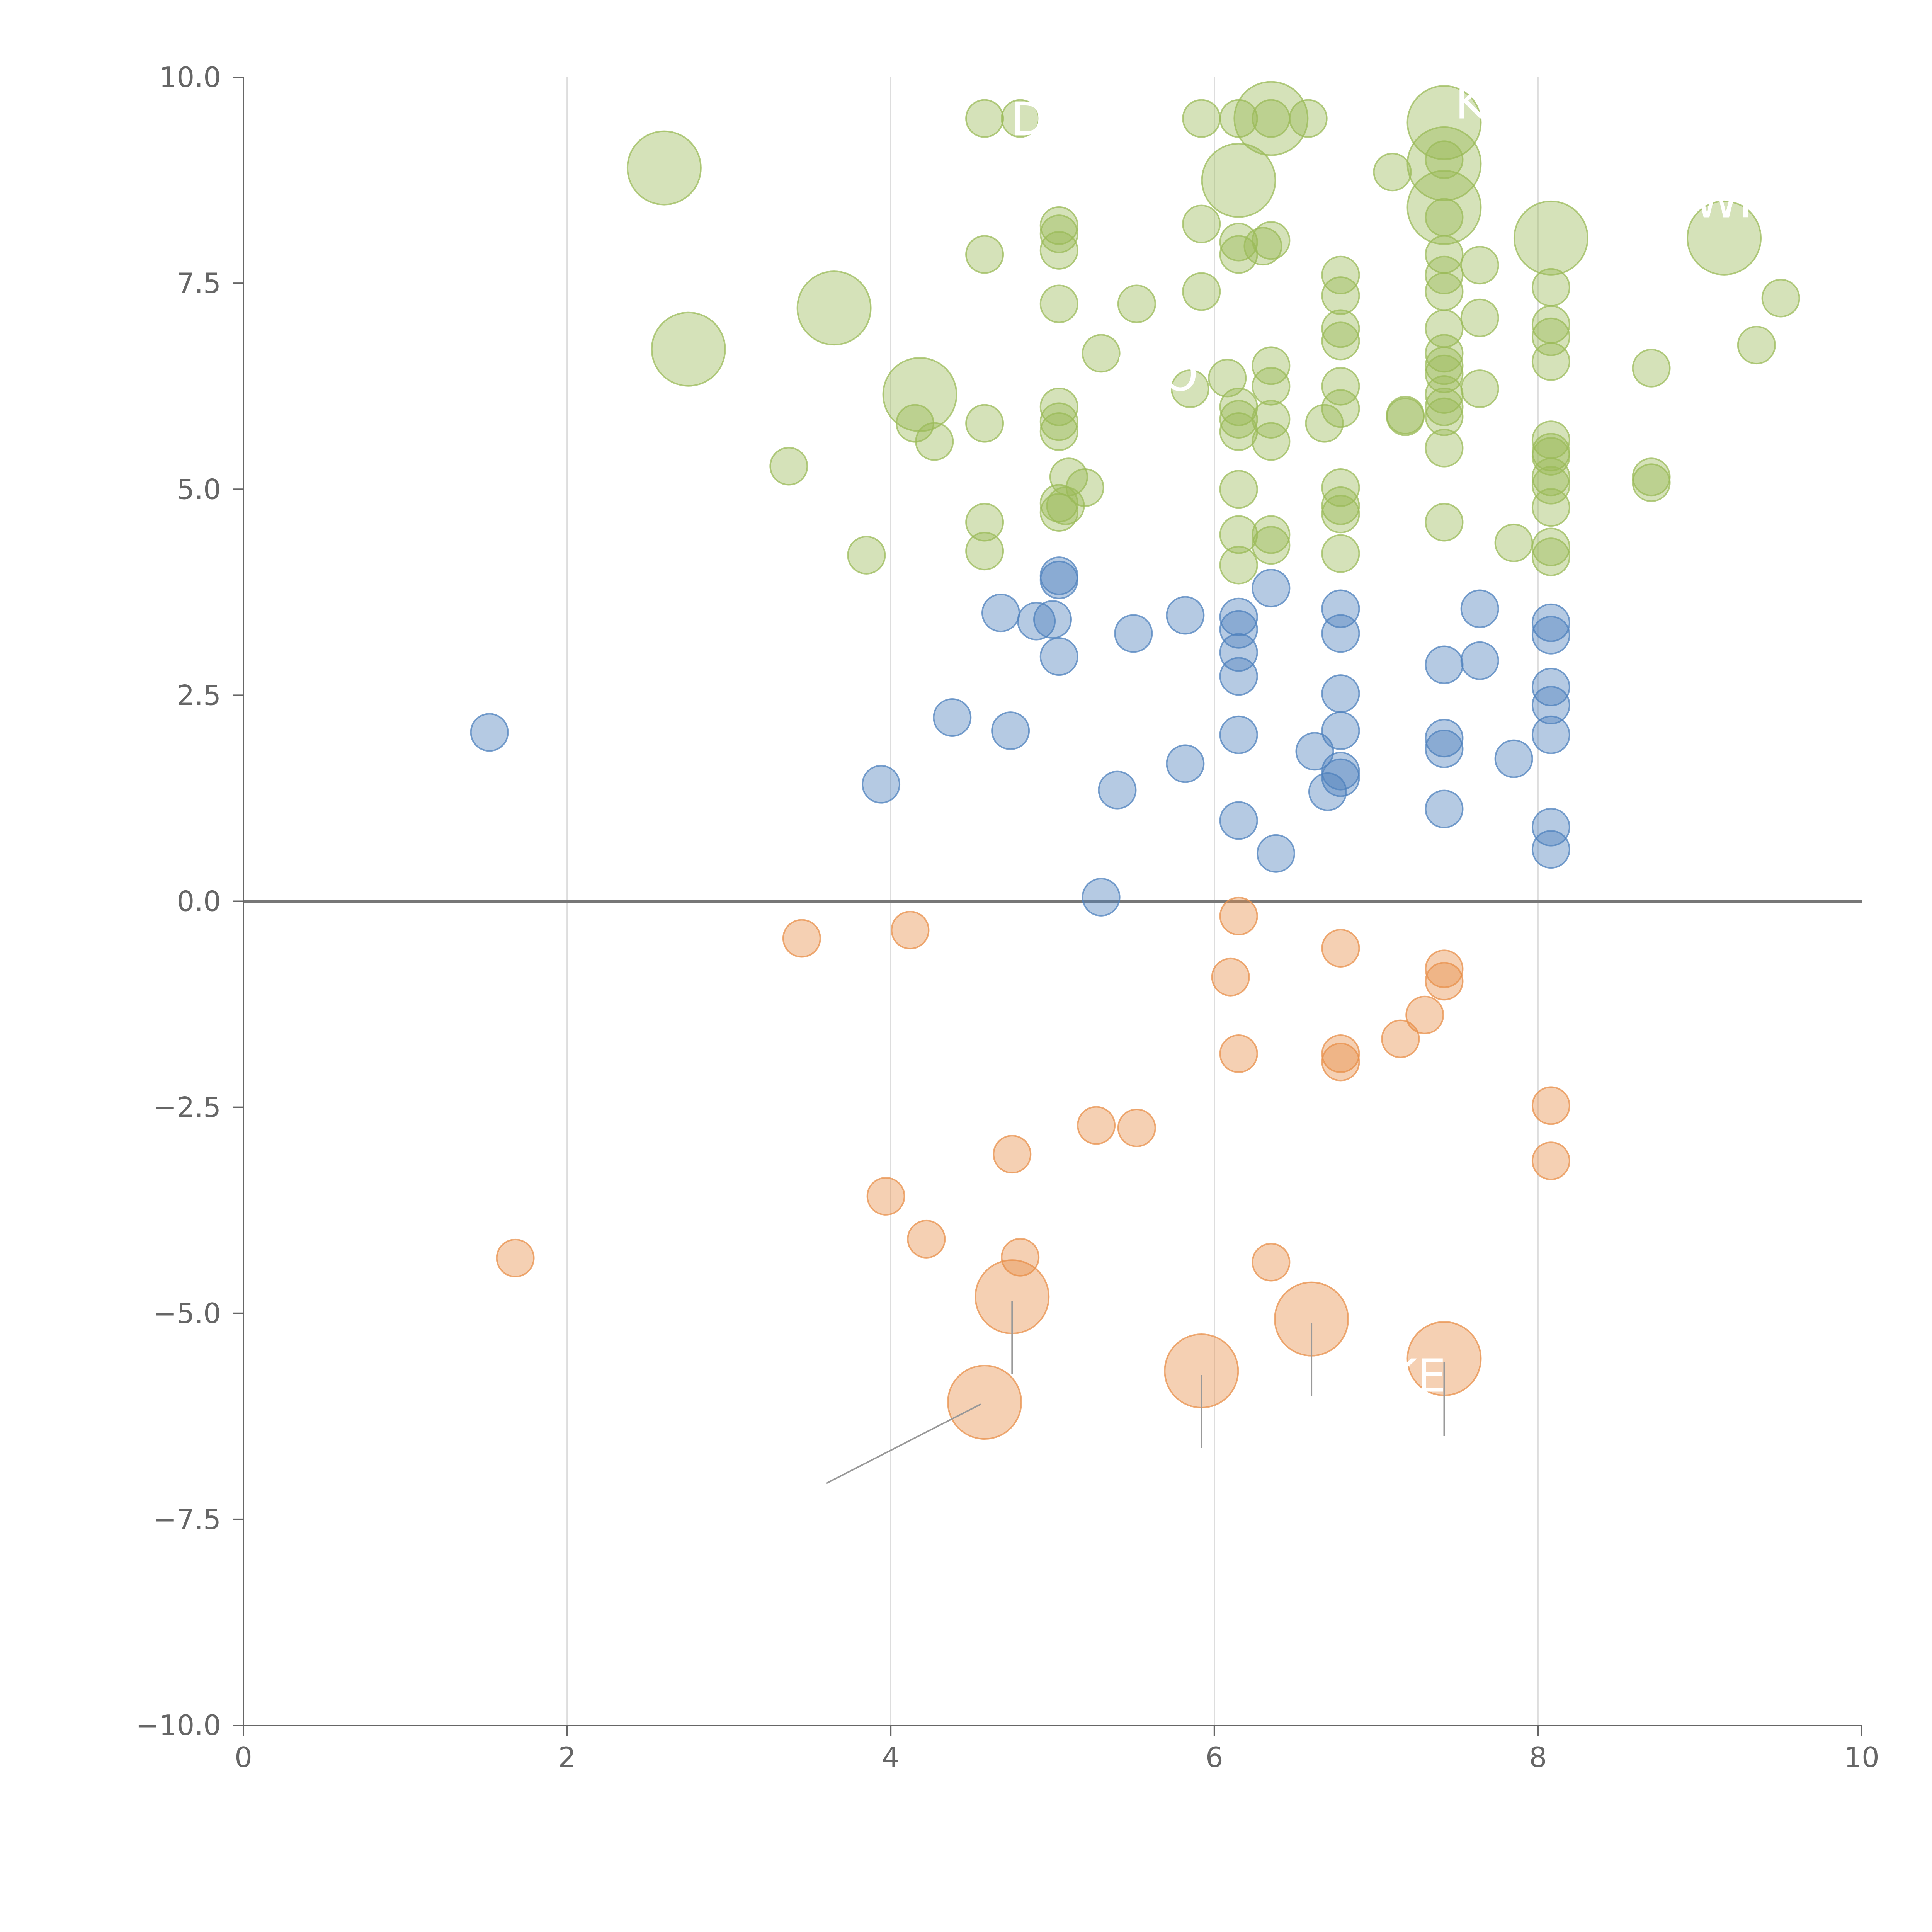  I want to click on x-tick-label: 2, so click(567, 1757).